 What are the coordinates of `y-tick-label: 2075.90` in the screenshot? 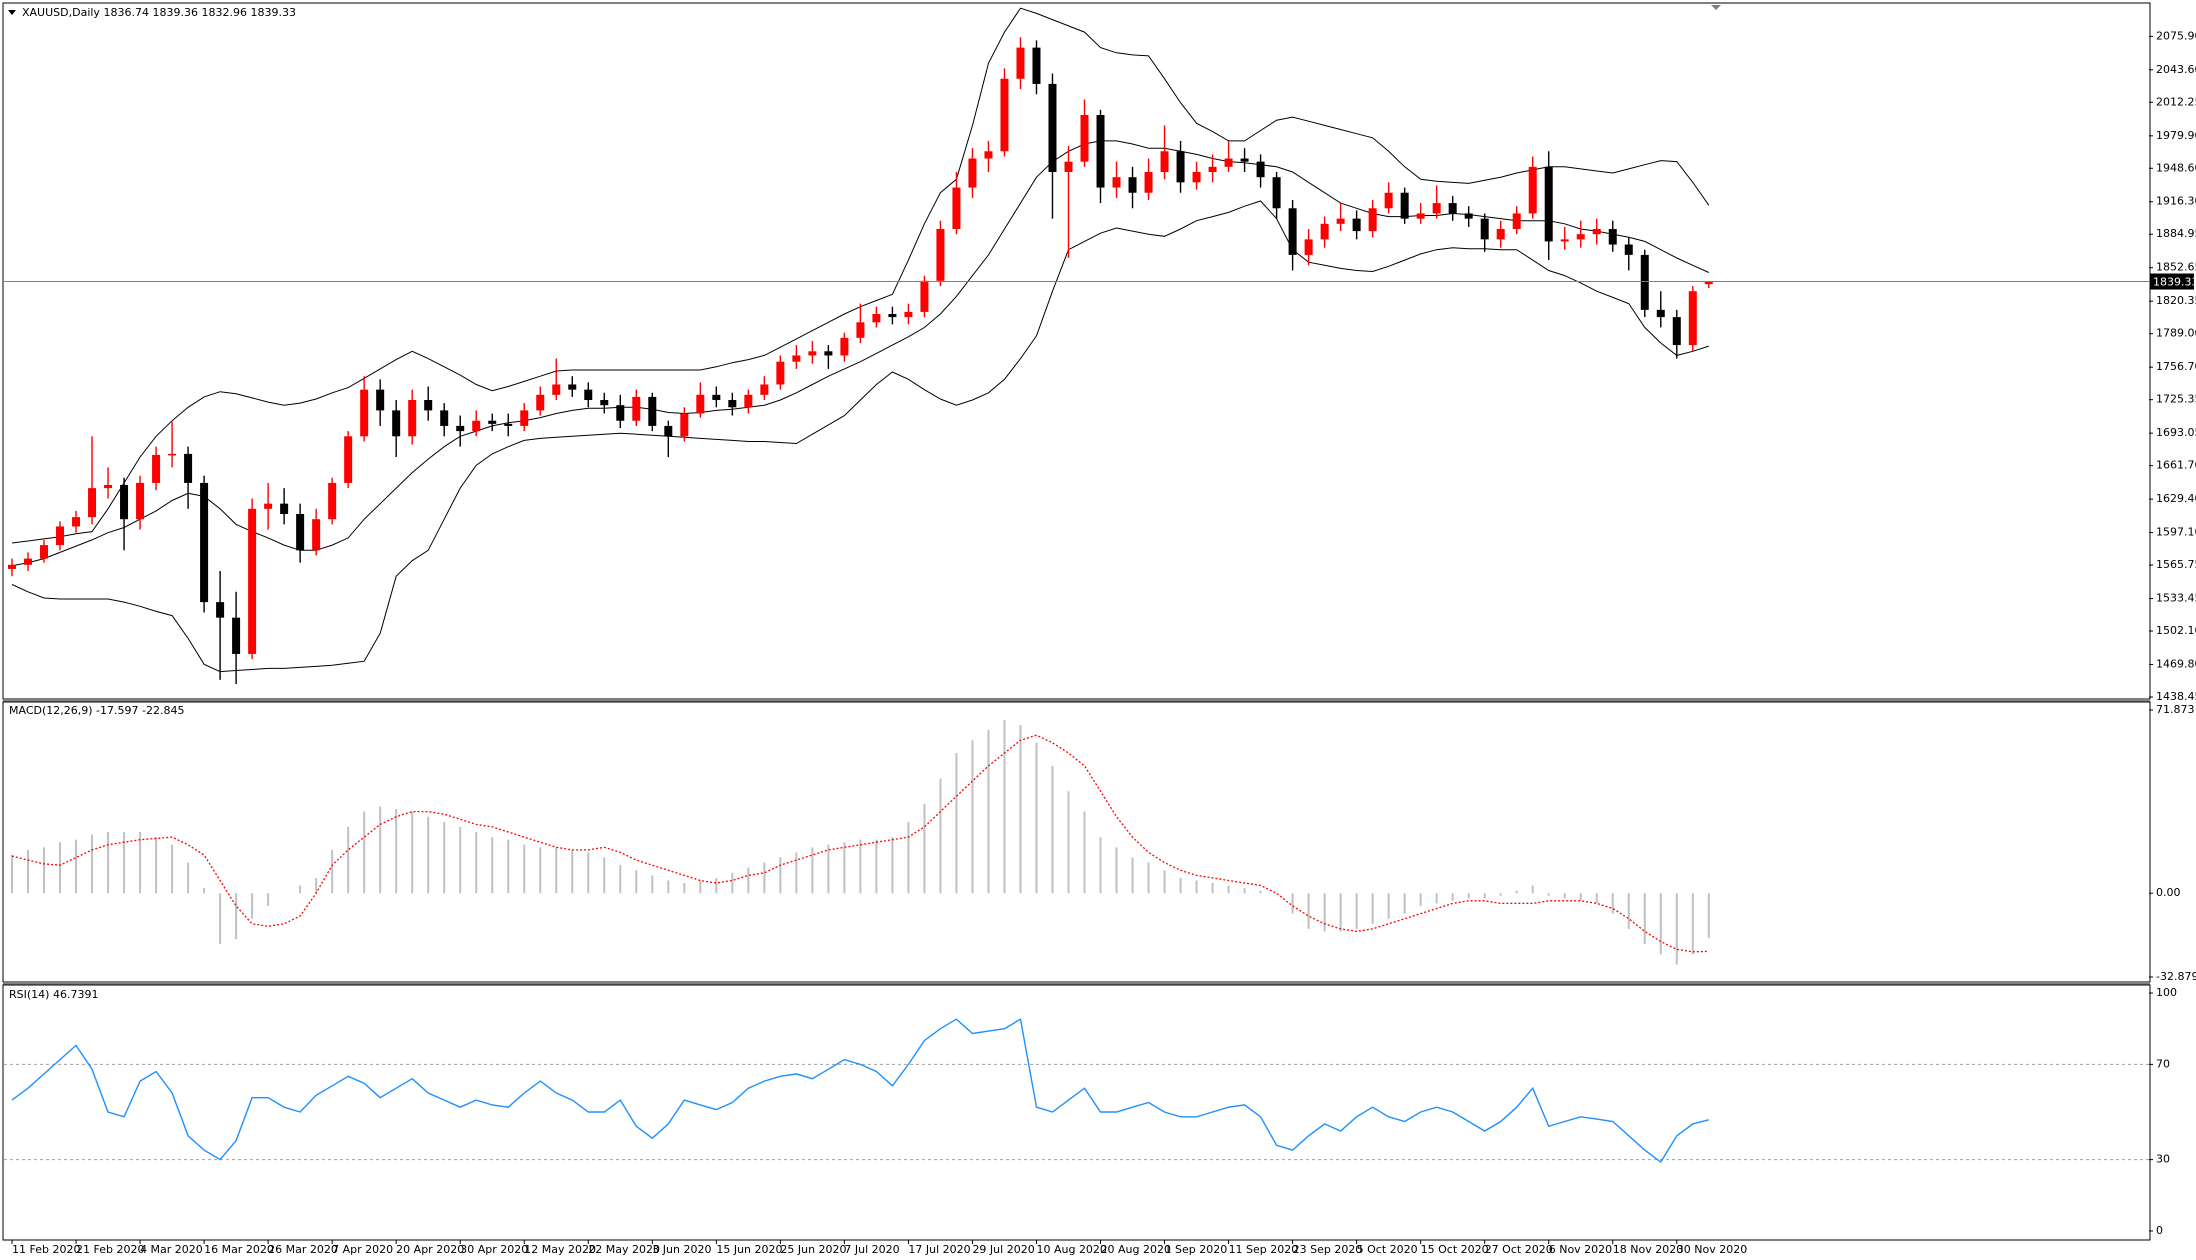 It's located at (2176, 35).